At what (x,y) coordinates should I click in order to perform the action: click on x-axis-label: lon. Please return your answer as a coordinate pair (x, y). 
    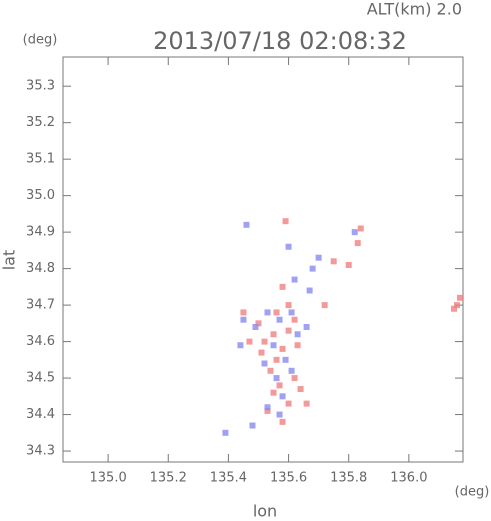
    Looking at the image, I should click on (265, 511).